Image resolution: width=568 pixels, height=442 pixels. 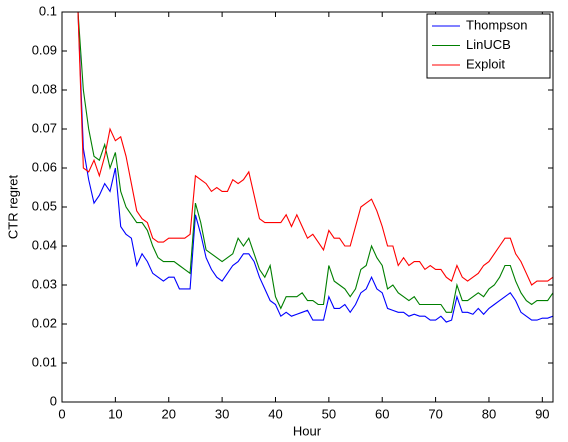 What do you see at coordinates (44, 244) in the screenshot?
I see `y-tick-label: 0.04` at bounding box center [44, 244].